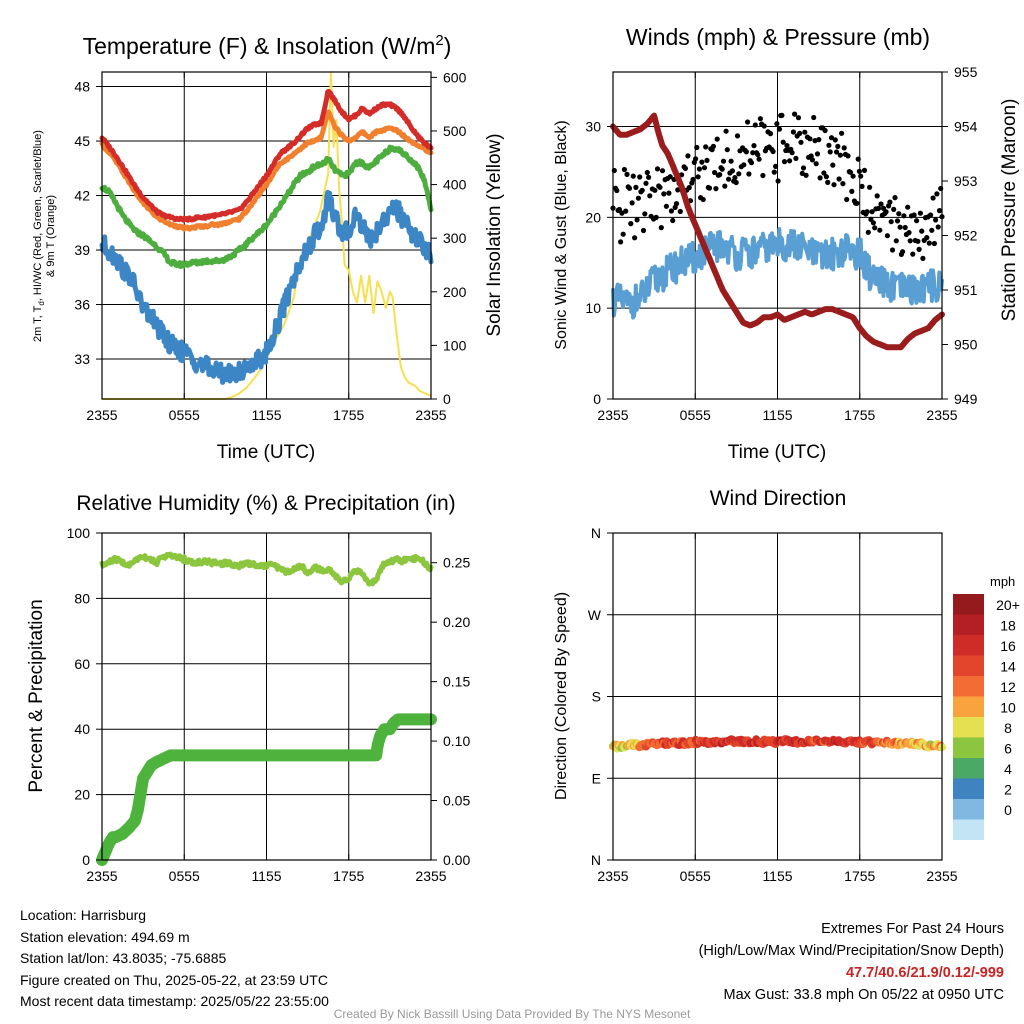  I want to click on legend-label: 14, so click(1008, 667).